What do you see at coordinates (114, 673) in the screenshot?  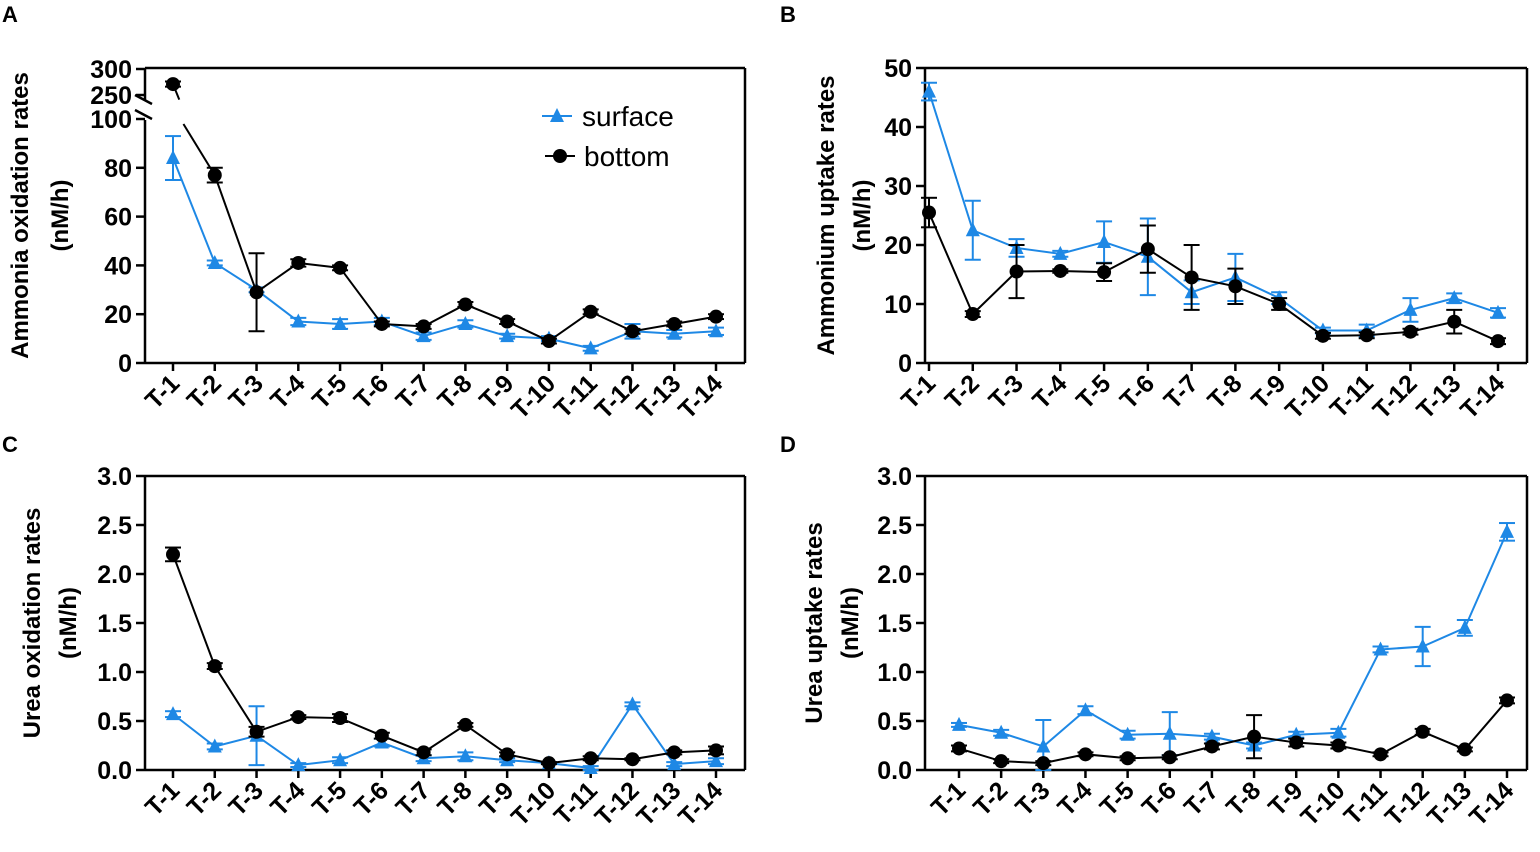 I see `y-tick-label: 1.0` at bounding box center [114, 673].